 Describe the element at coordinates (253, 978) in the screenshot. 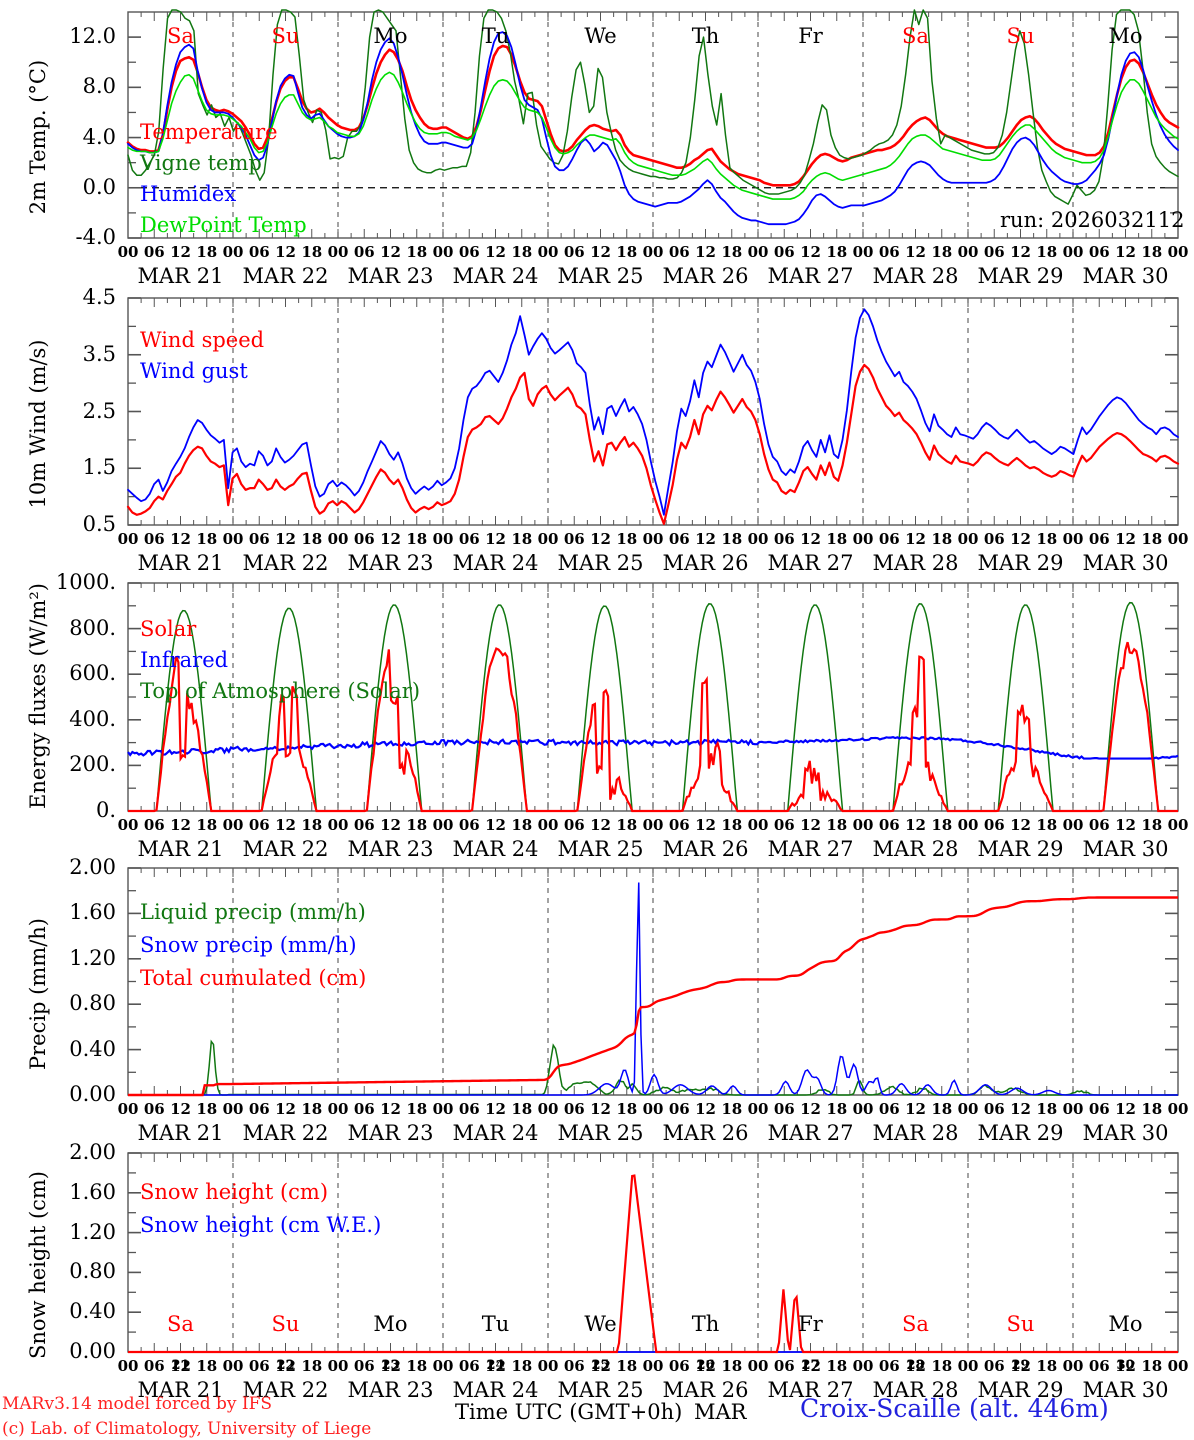

I see `legend-total-cumulated-cm-: Total cumulated (cm)` at that location.